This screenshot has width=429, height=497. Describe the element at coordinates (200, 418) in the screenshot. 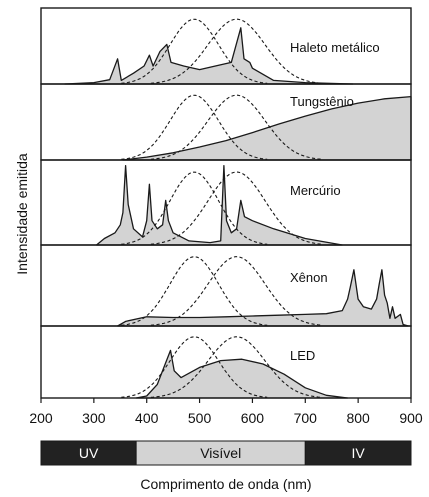

I see `x-tick-label-3: 500` at that location.